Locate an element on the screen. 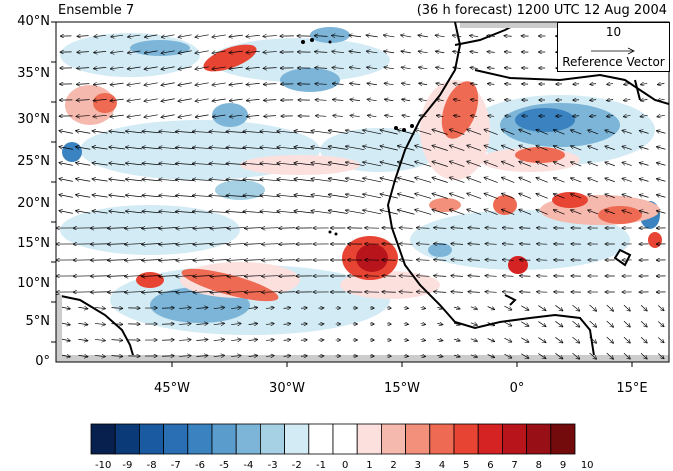 This screenshot has height=471, width=673. lat-label-5n: 5°N is located at coordinates (38, 321).